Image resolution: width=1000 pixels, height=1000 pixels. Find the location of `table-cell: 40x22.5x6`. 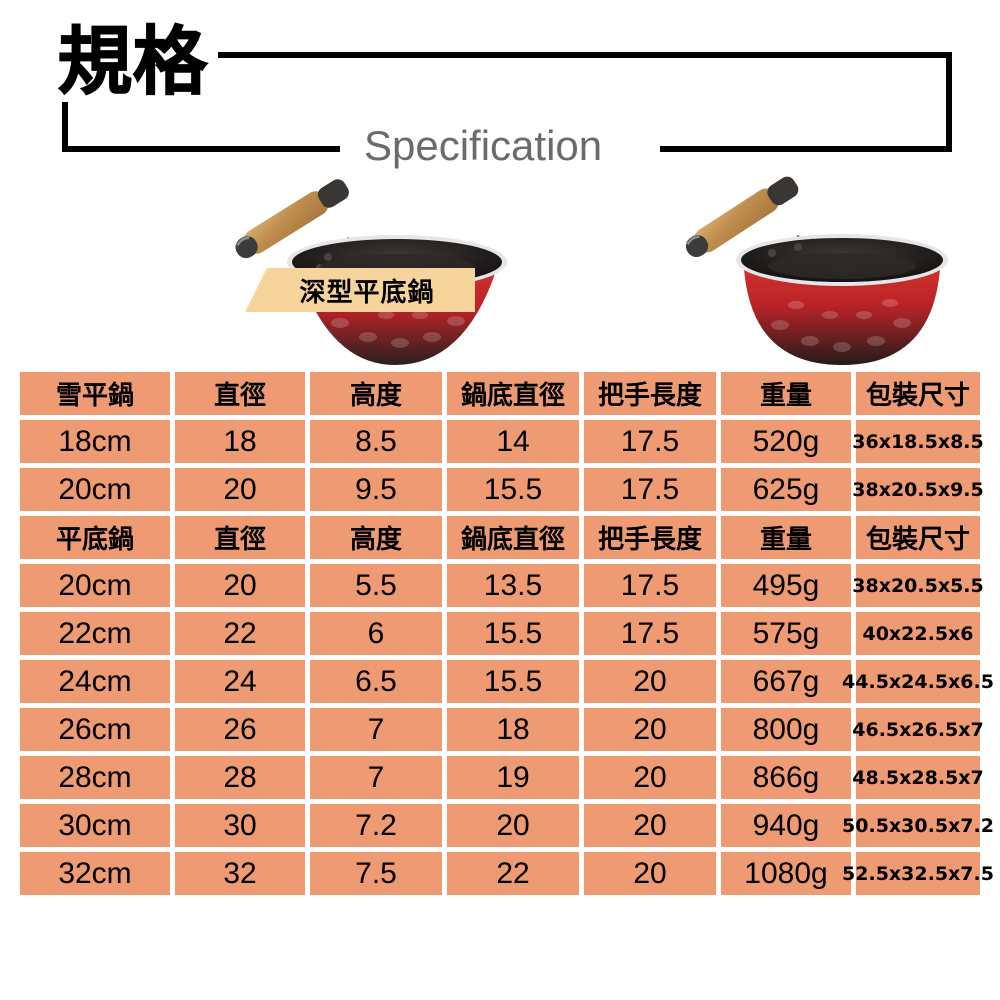

table-cell: 40x22.5x6 is located at coordinates (918, 633).